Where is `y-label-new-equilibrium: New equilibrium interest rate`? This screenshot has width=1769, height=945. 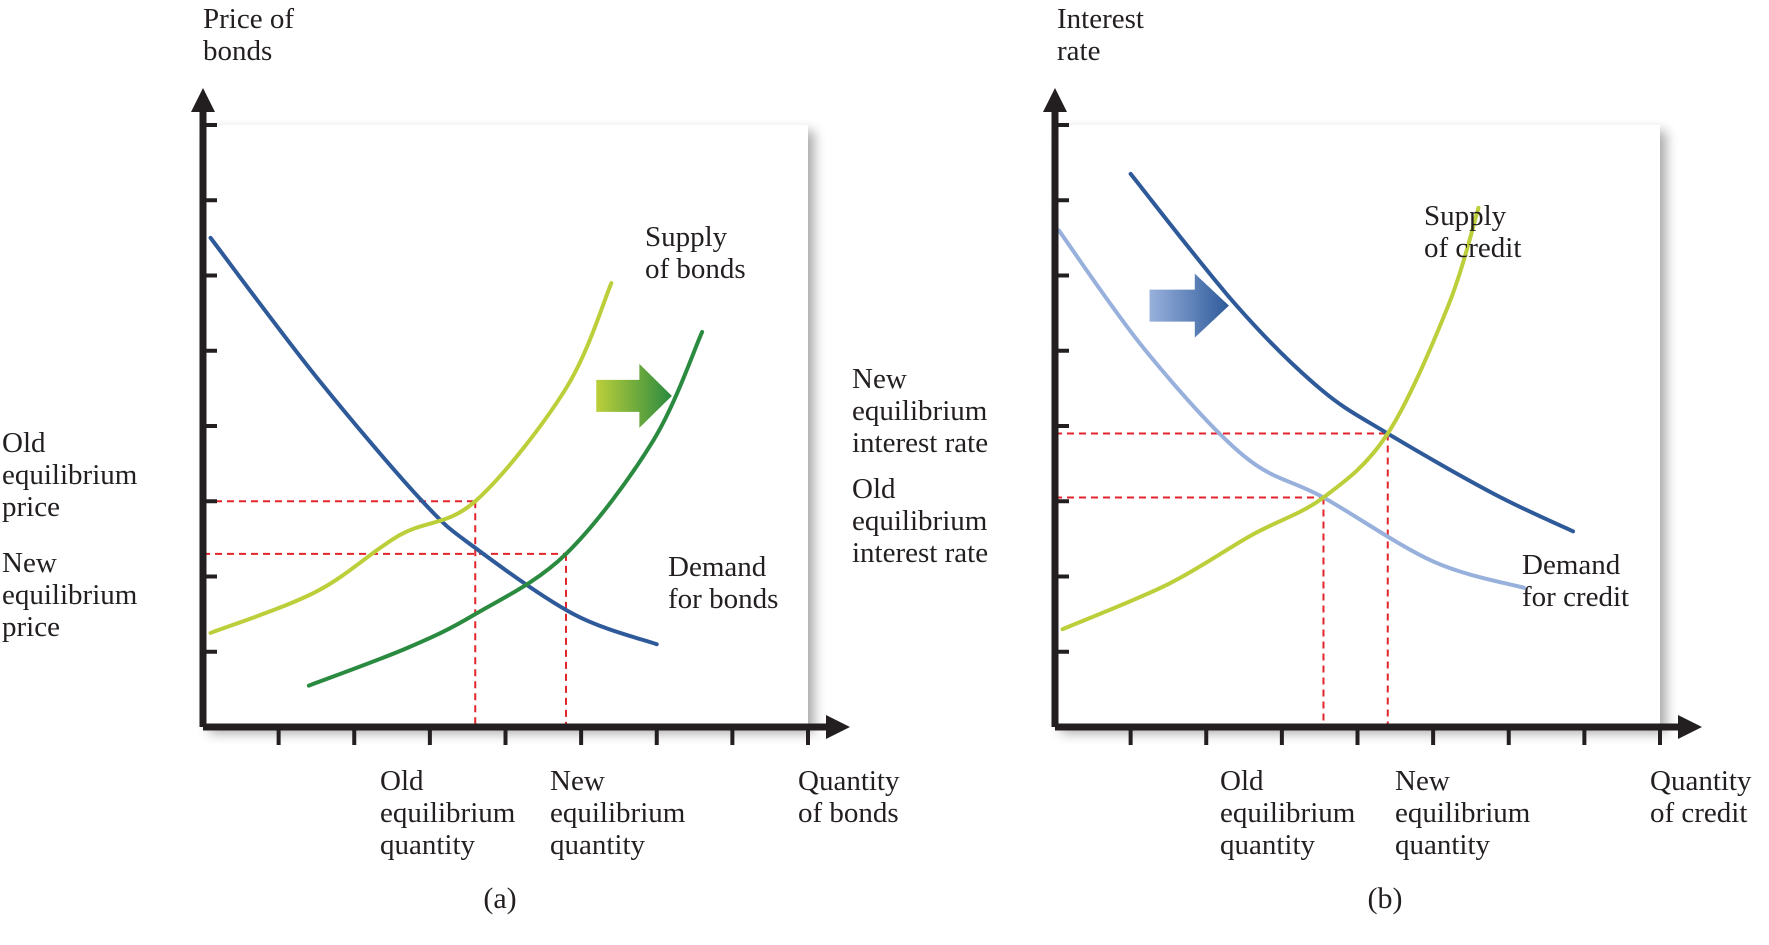 y-label-new-equilibrium: New equilibrium interest rate is located at coordinates (920, 411).